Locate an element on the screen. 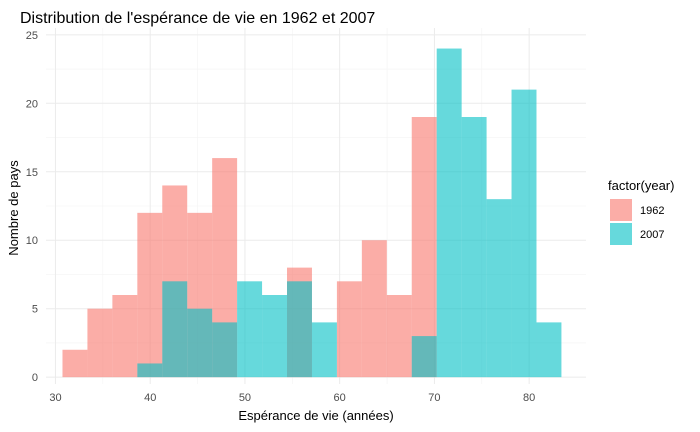  y-tick-label: 25 is located at coordinates (32, 36).